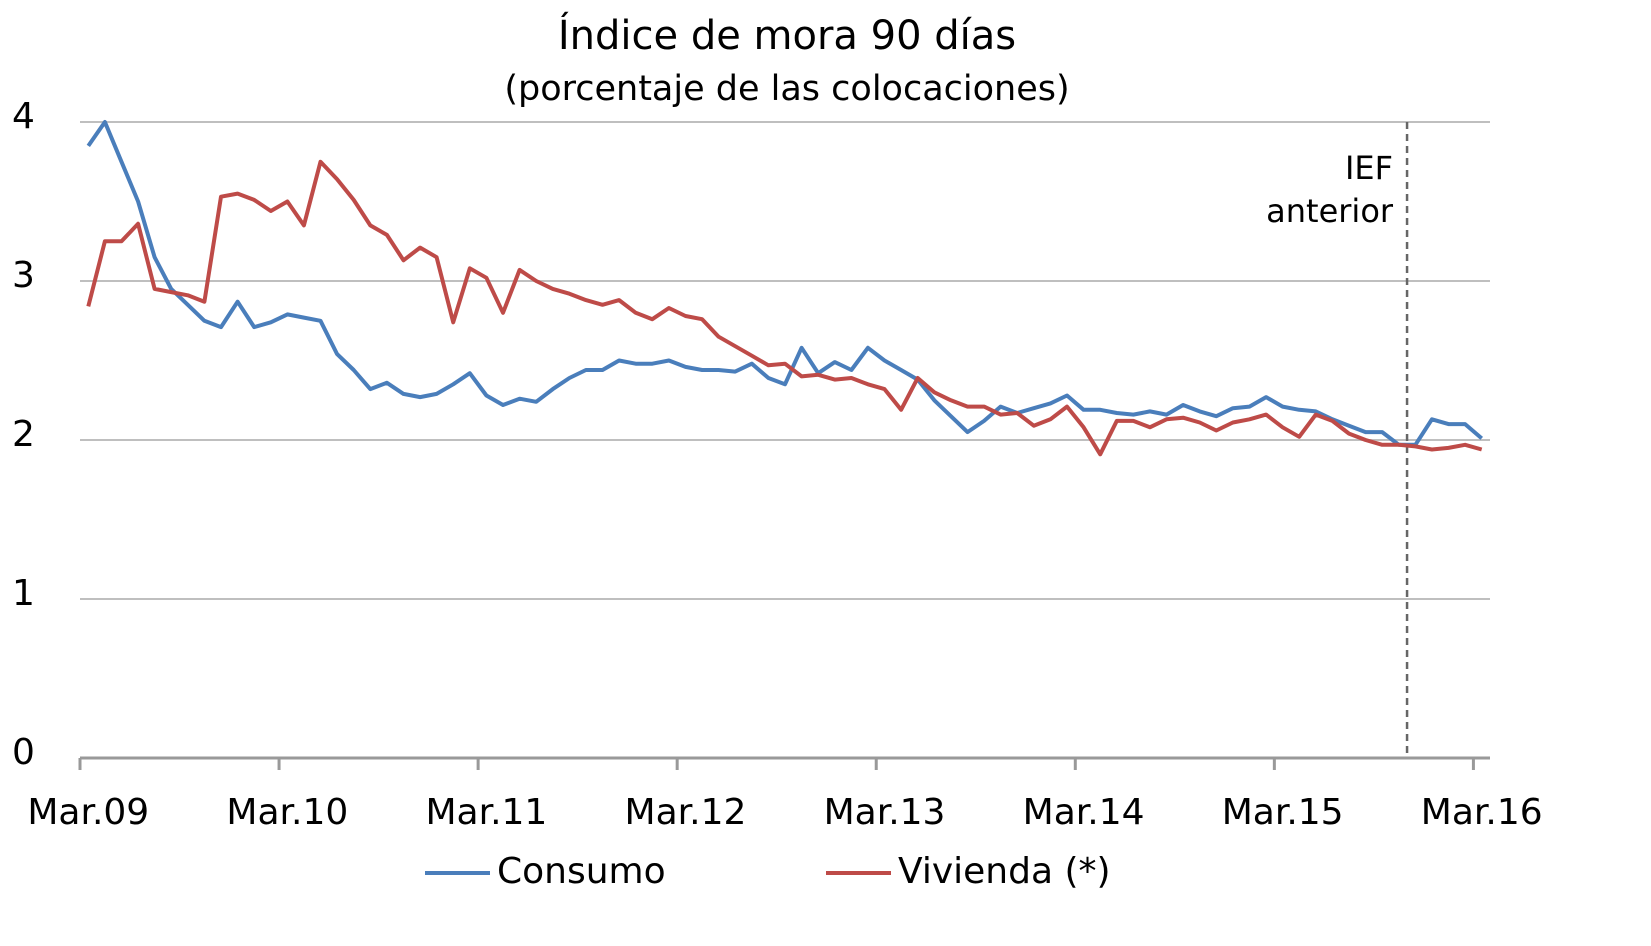 The height and width of the screenshot is (946, 1651). Describe the element at coordinates (23, 275) in the screenshot. I see `y-tick-label: 3` at that location.